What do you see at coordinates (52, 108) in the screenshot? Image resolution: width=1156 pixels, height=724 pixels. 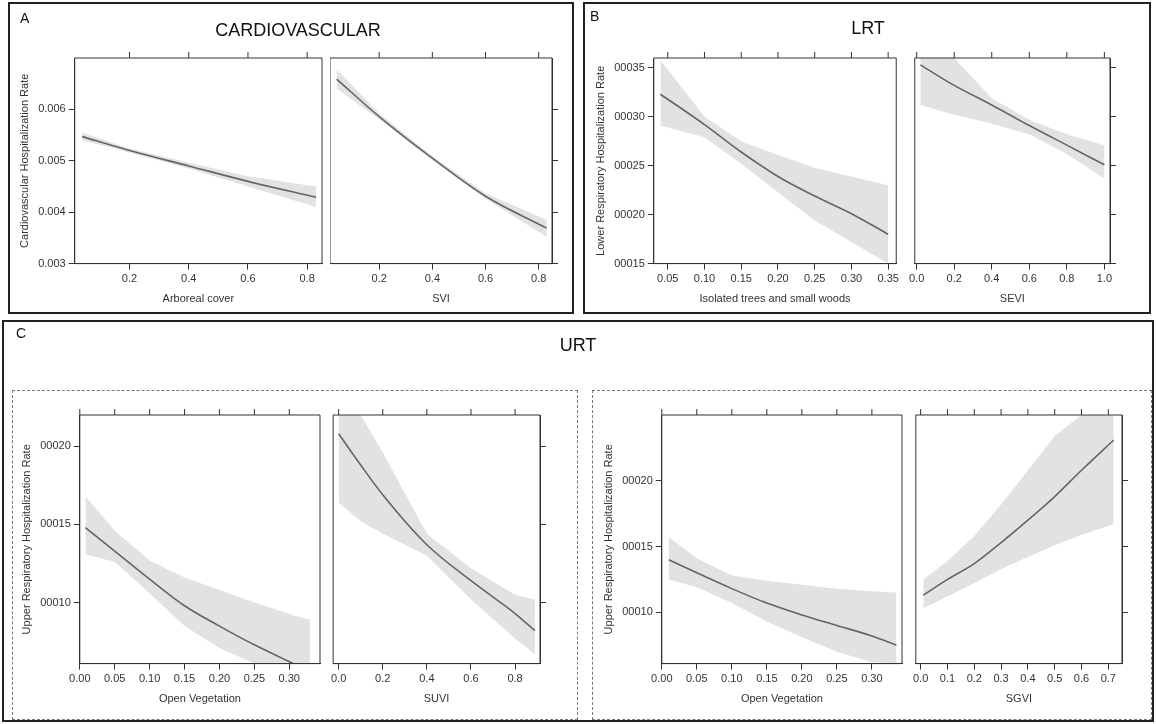 I see `y-tick-label: 0.006` at bounding box center [52, 108].